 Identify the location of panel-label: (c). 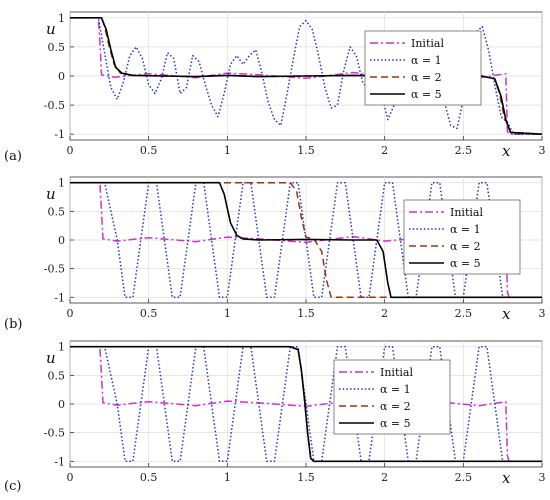
(12, 486).